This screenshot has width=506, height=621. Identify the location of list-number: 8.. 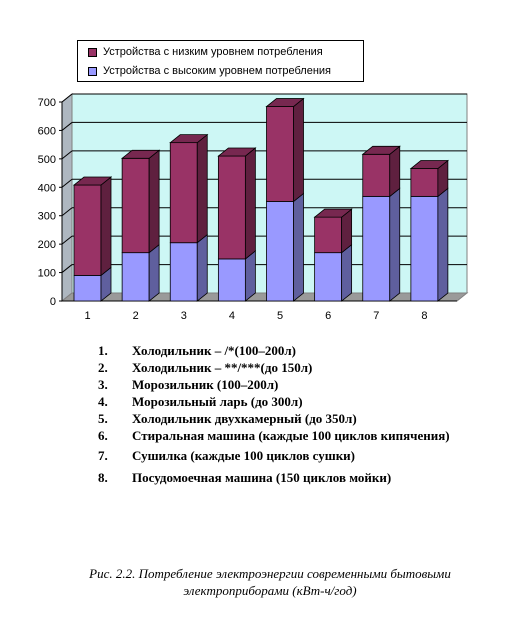
(103, 477).